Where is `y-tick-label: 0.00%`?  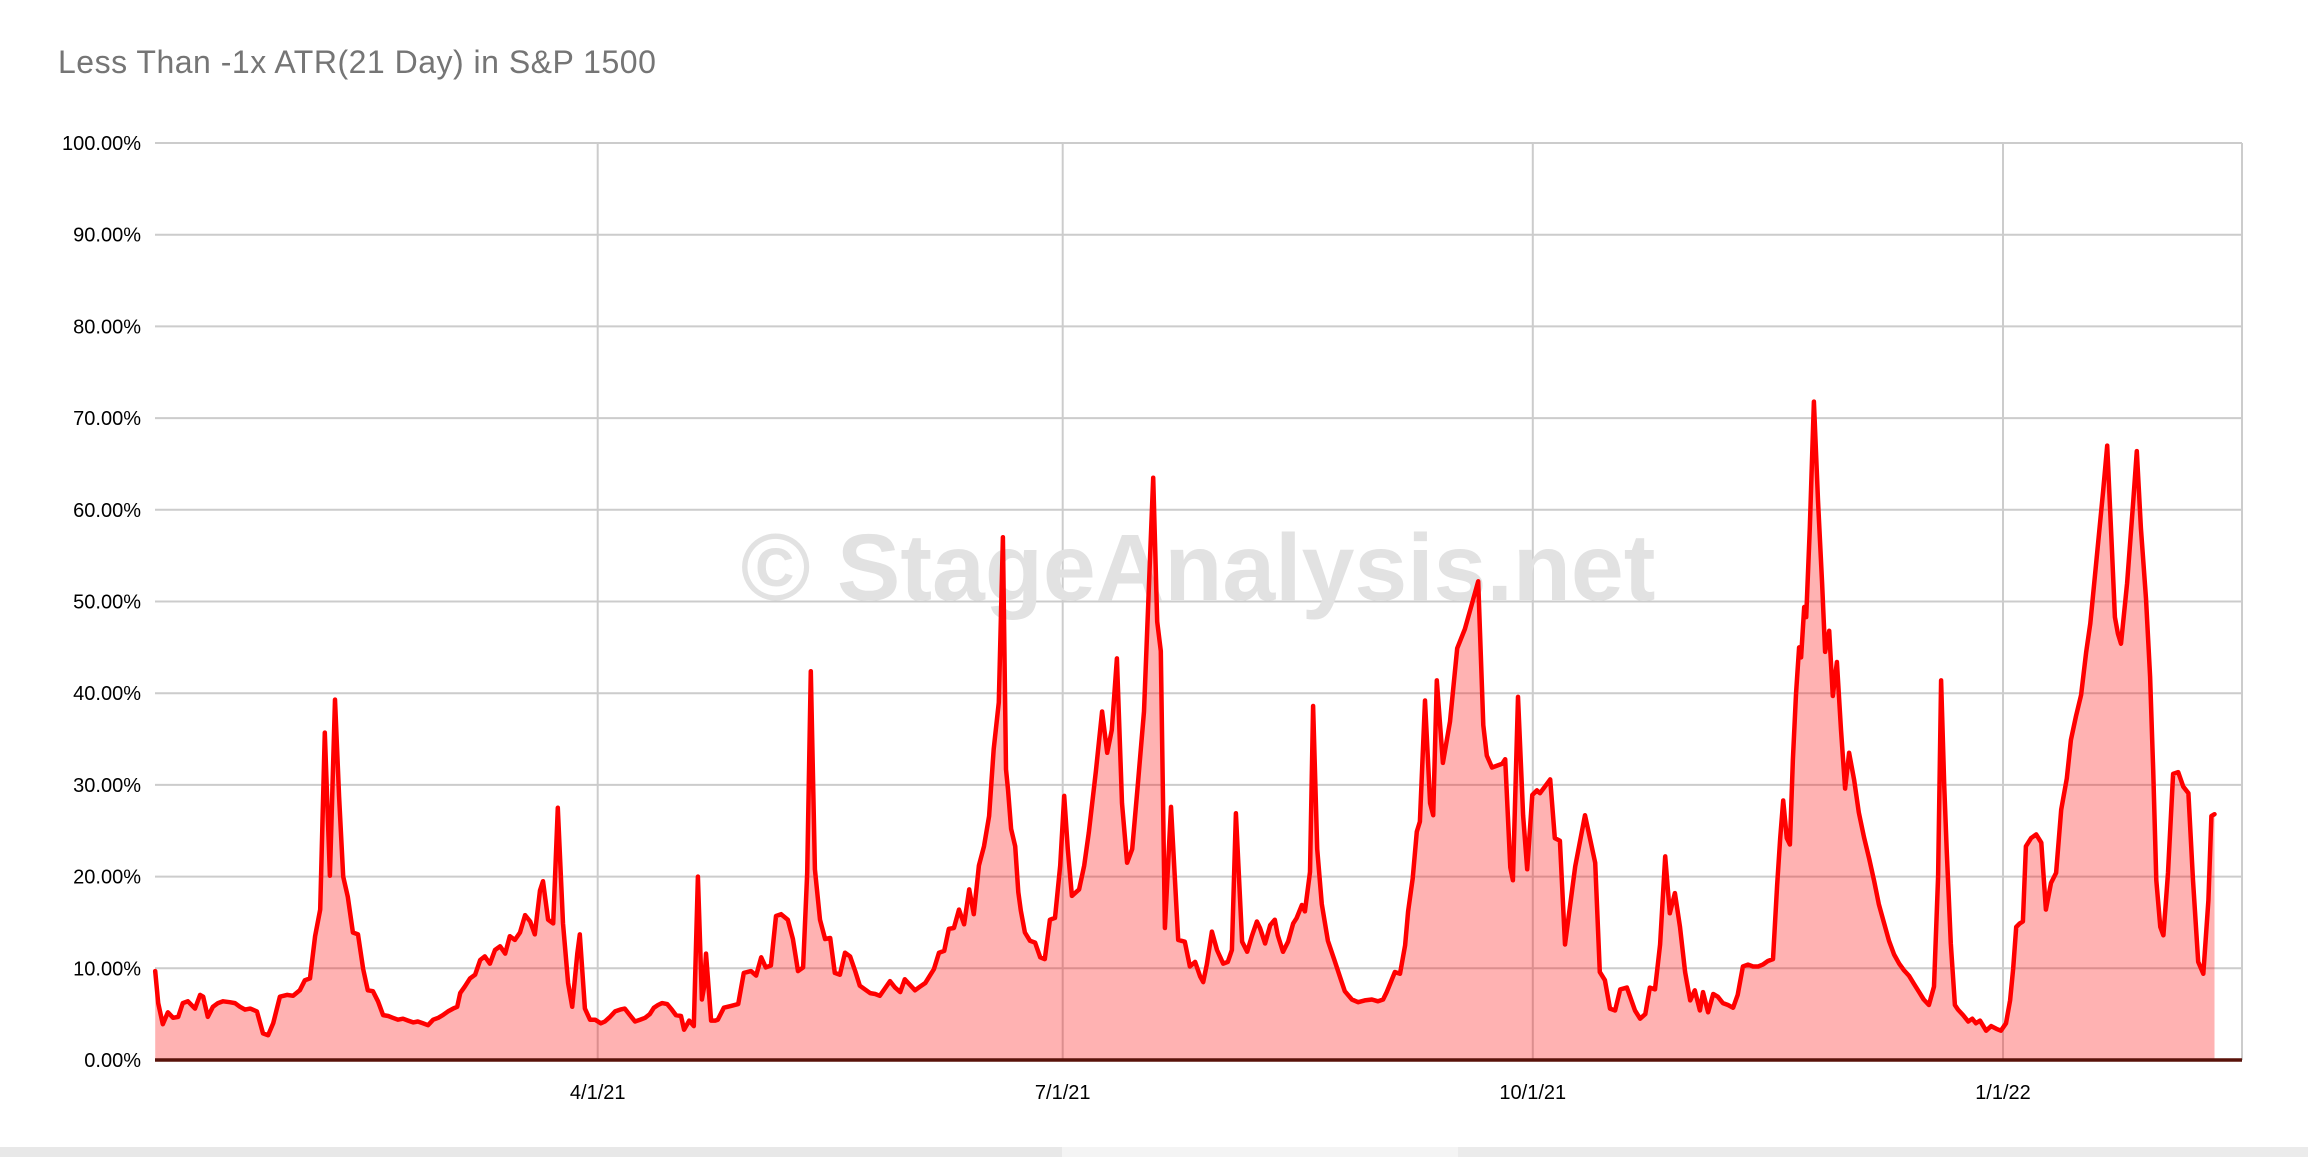 y-tick-label: 0.00% is located at coordinates (112, 1061).